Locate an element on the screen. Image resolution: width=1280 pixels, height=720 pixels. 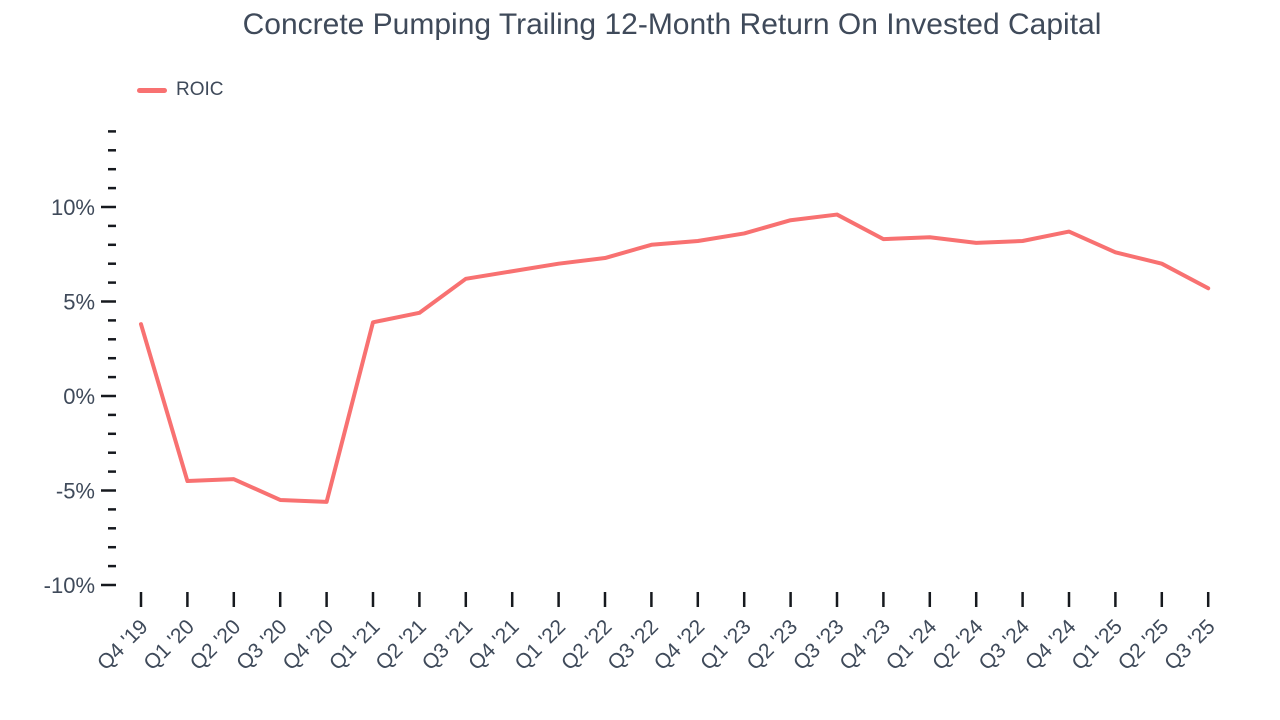
x-tick-label: Q2 '21 is located at coordinates (401, 645).